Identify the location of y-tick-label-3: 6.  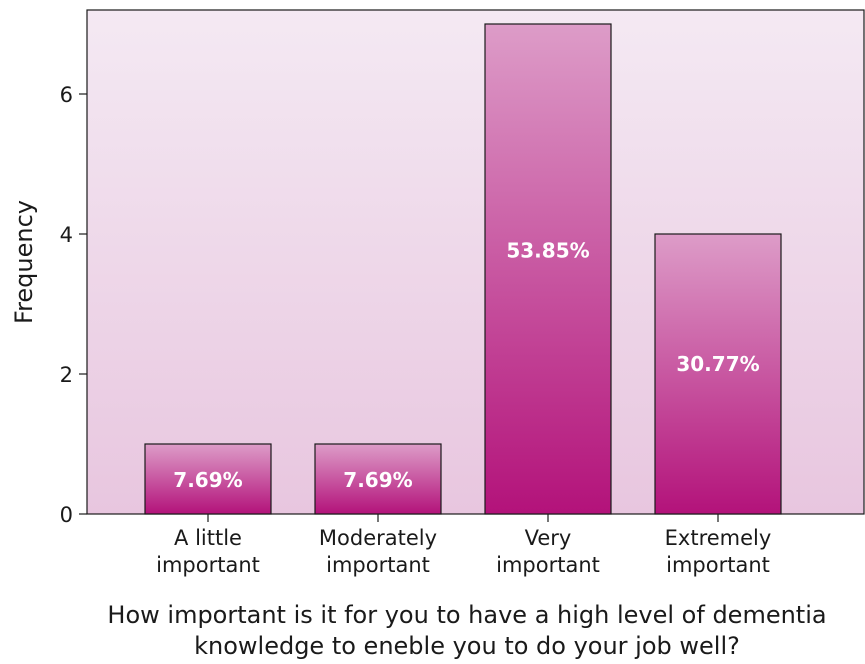
(66, 95).